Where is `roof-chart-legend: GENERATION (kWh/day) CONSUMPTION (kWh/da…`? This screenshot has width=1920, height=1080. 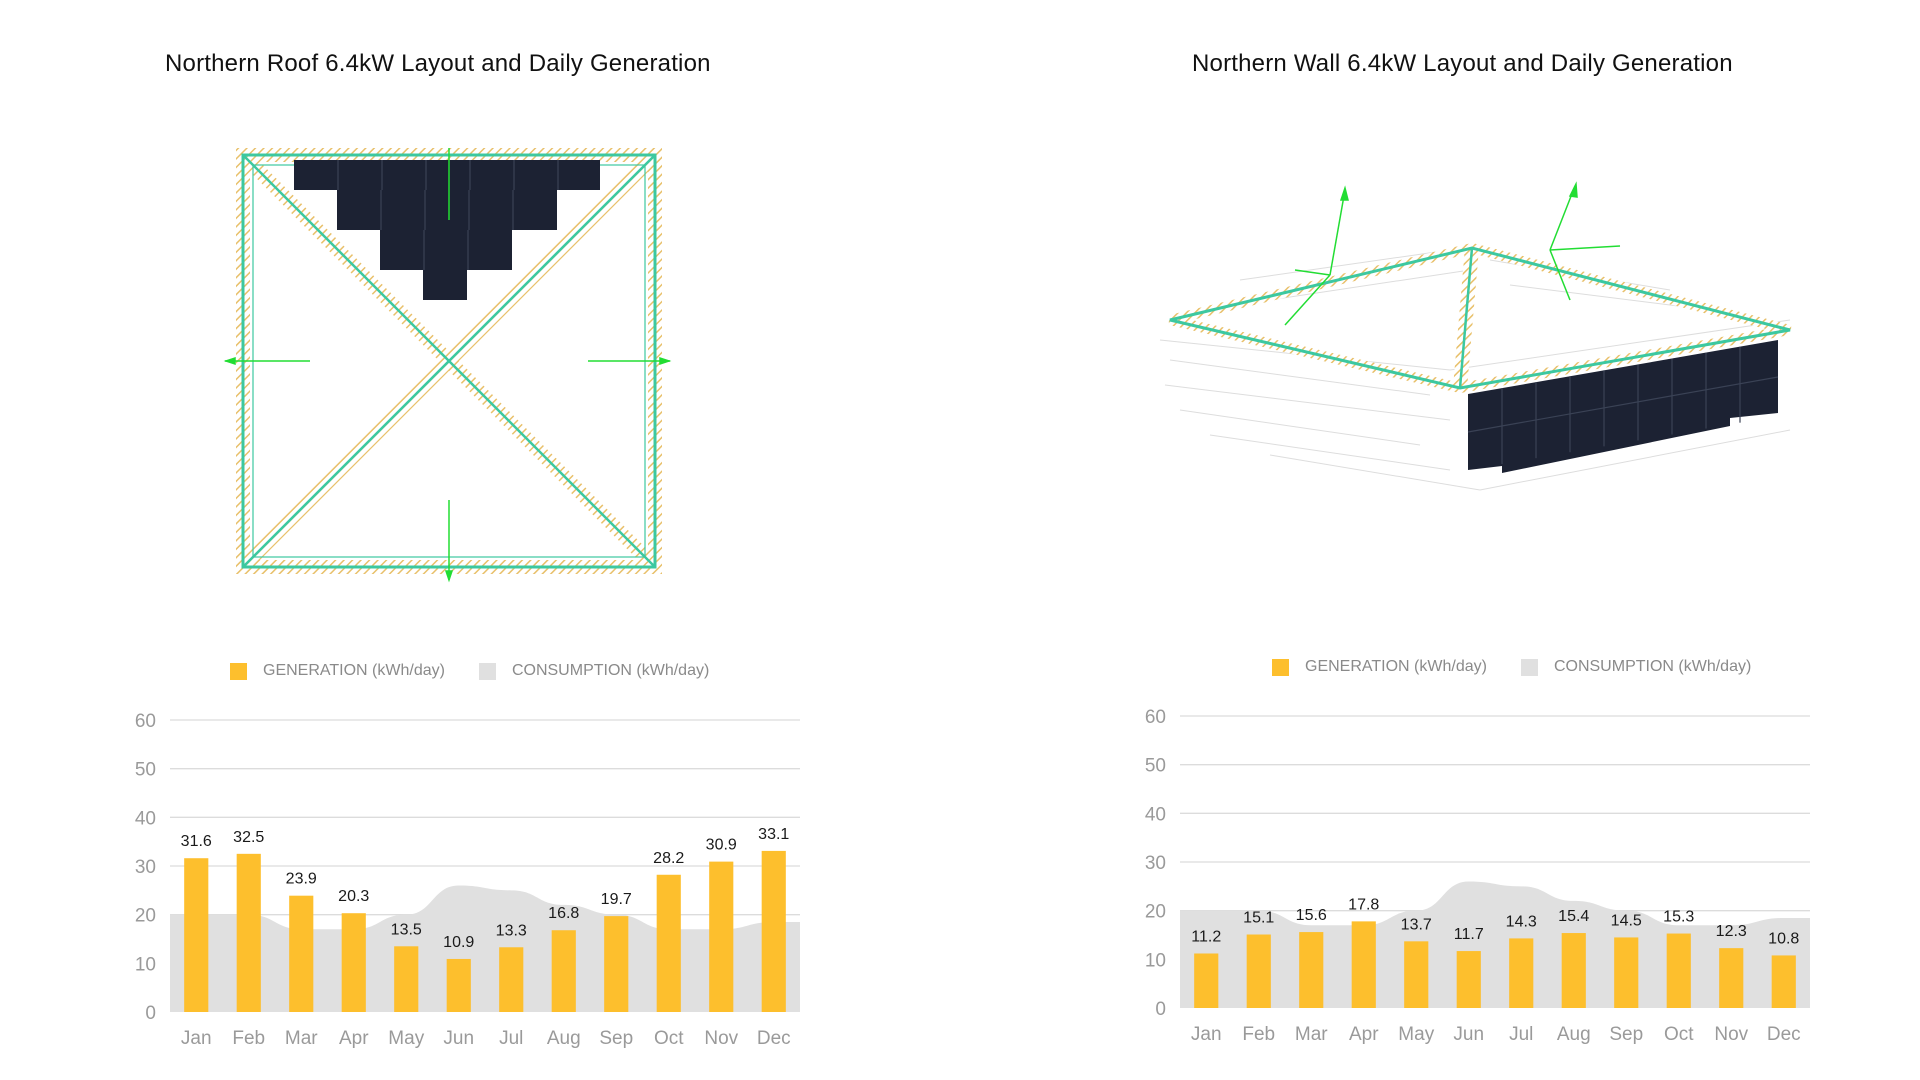 roof-chart-legend: GENERATION (kWh/day) CONSUMPTION (kWh/da… is located at coordinates (486, 671).